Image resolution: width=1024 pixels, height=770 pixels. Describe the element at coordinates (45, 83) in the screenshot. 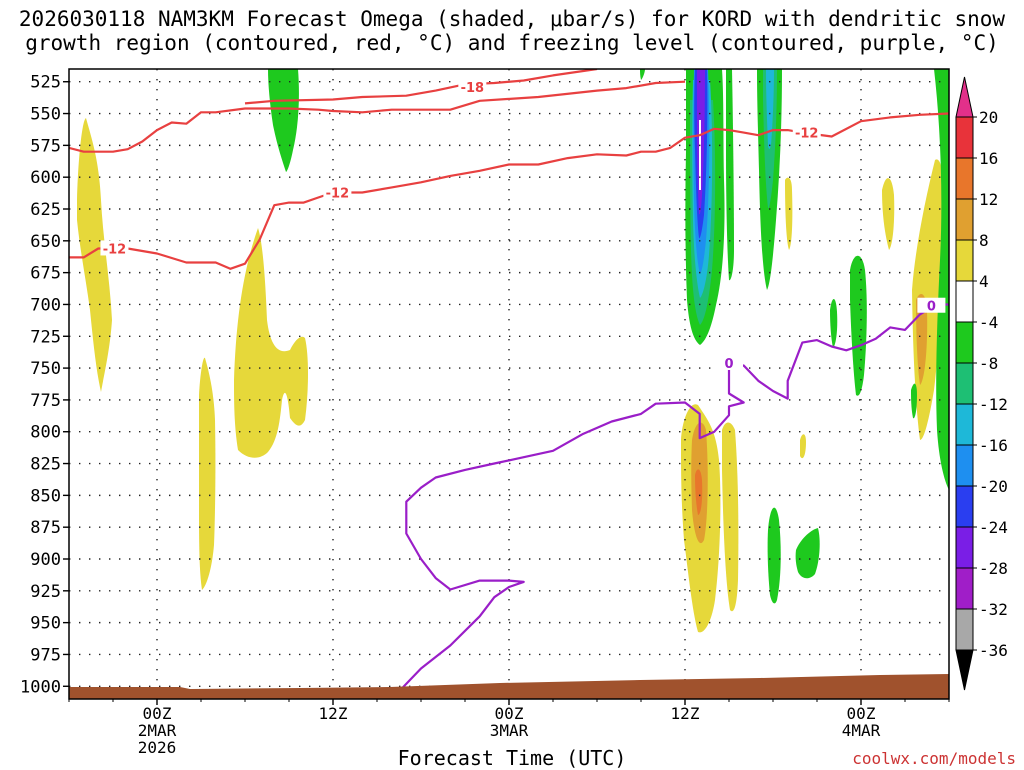

I see `pressure-tick-label: 525` at that location.